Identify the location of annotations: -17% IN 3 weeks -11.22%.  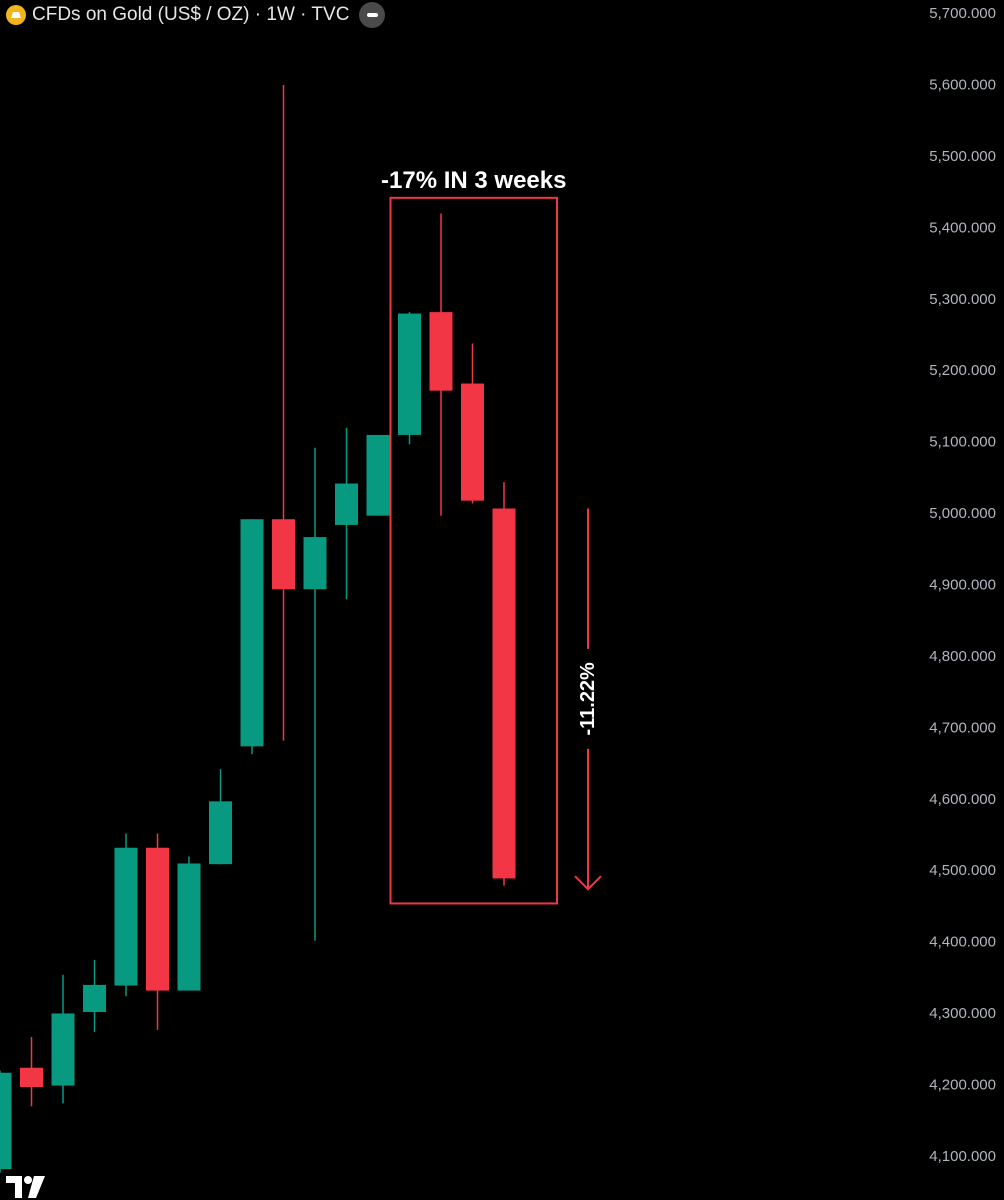
(491, 536).